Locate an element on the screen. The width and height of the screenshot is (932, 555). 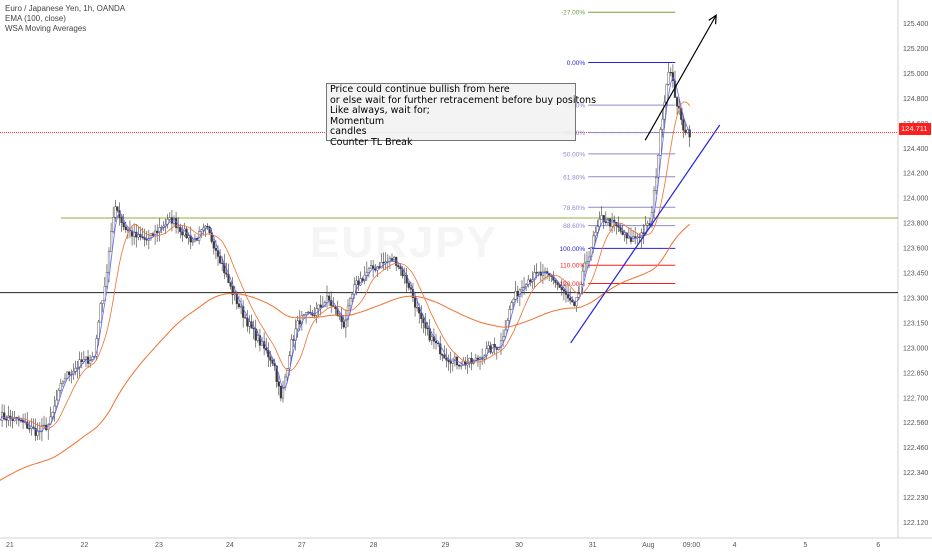
x-tick-label: 6 is located at coordinates (878, 545).